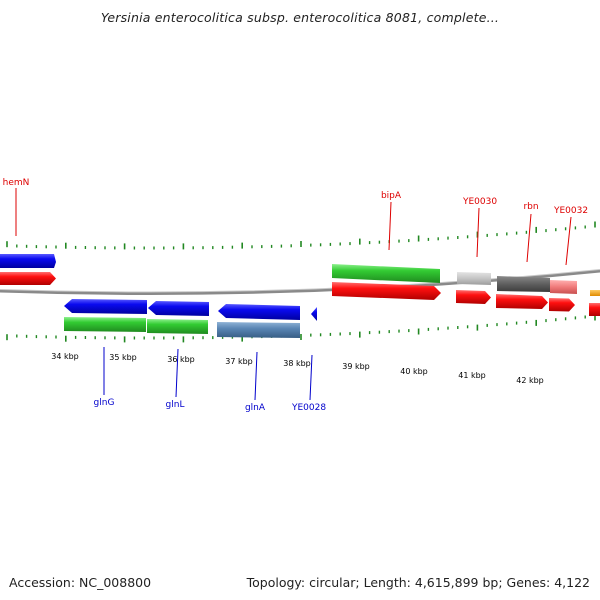 This screenshot has width=600, height=600. I want to click on gene-label-YE0030: YE0030, so click(479, 202).